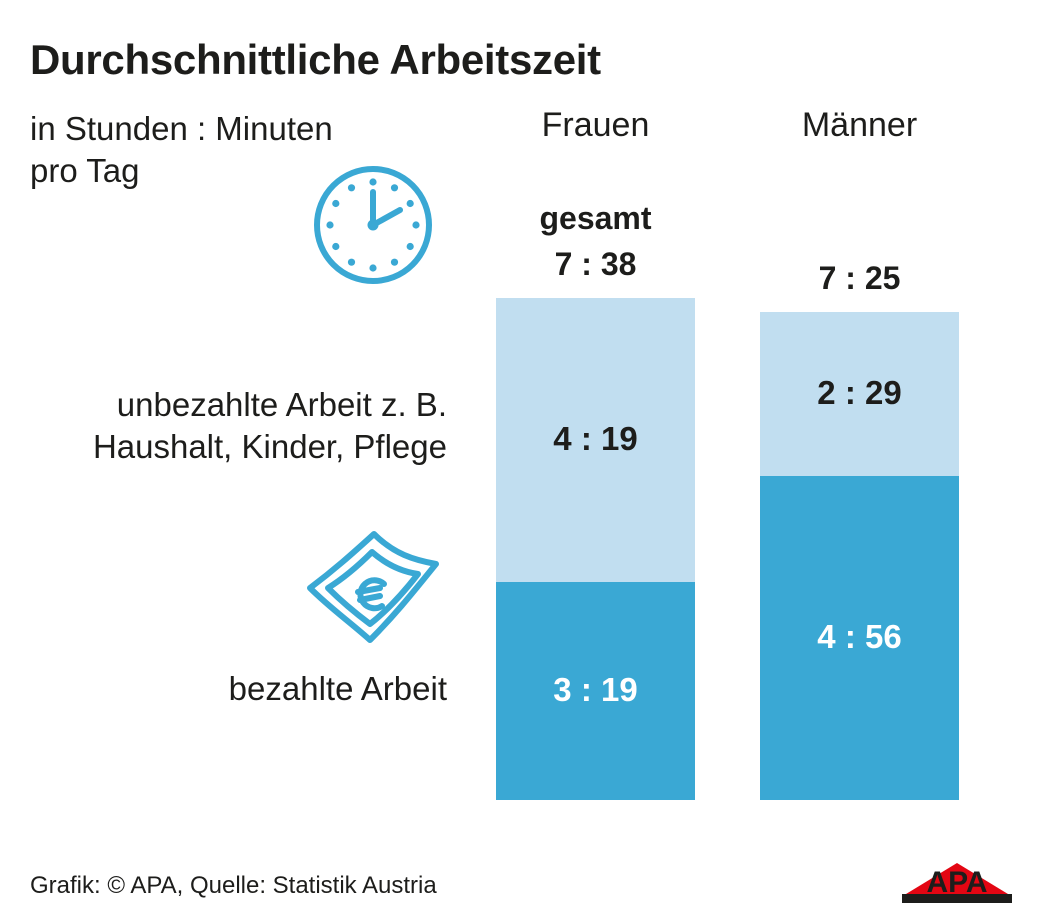 Image resolution: width=1041 pixels, height=922 pixels. What do you see at coordinates (281, 404) in the screenshot?
I see `unpaid-work-label-line-1: unbezahlte Arbeit z. B.` at bounding box center [281, 404].